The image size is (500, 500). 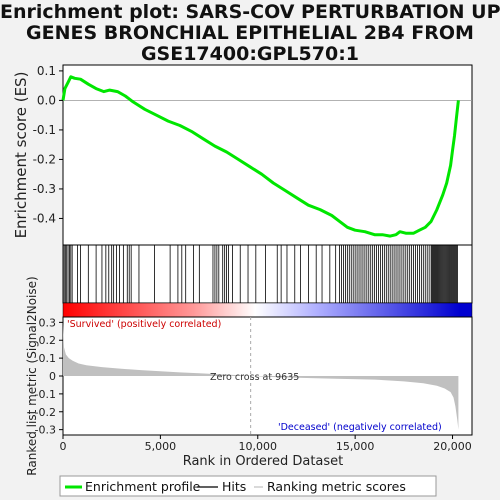 What do you see at coordinates (144, 324) in the screenshot?
I see `positive-correlation-label: 'Survived' (positively correlated)` at bounding box center [144, 324].